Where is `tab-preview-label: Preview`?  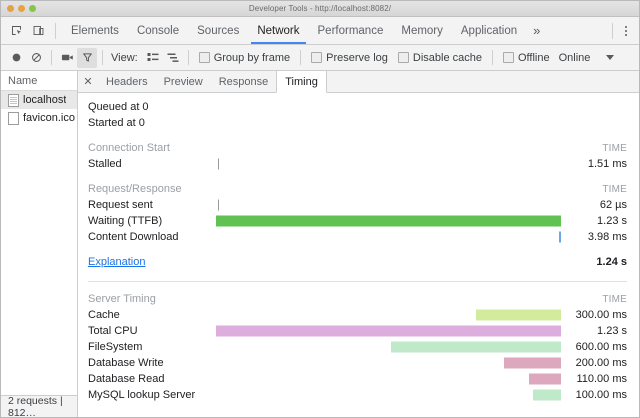
tab-preview-label: Preview is located at coordinates (183, 81).